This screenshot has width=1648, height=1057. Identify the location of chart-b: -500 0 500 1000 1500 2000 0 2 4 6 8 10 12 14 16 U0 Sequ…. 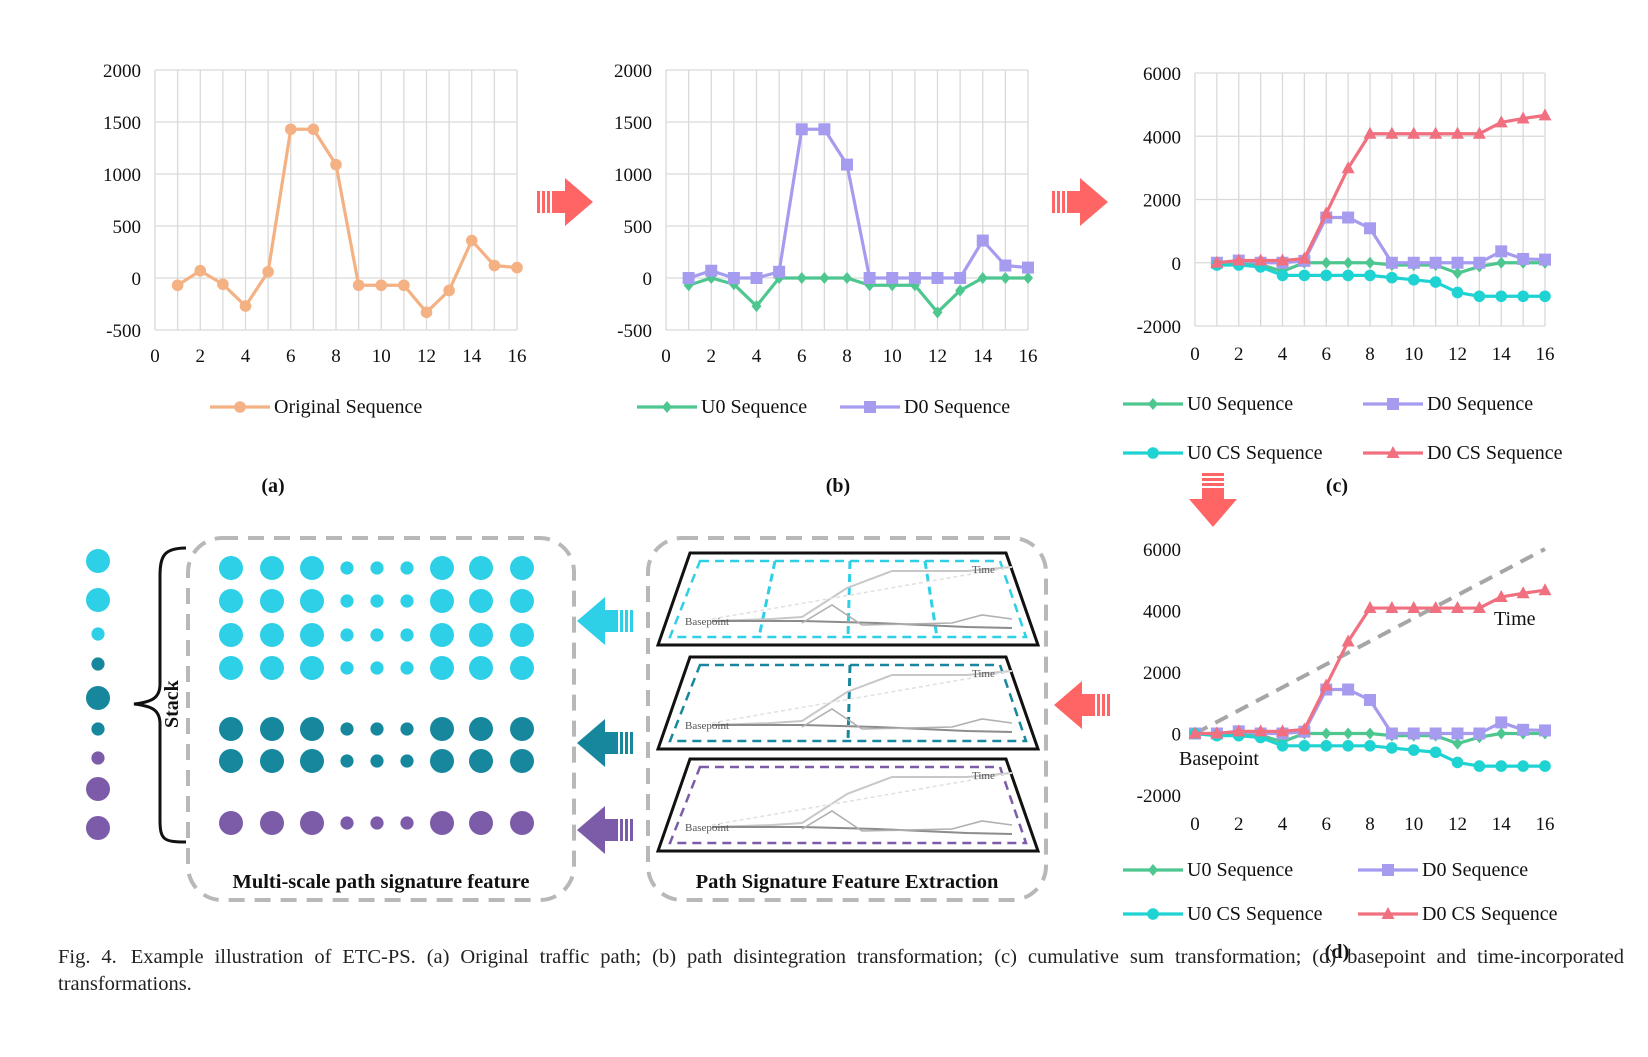
(826, 239).